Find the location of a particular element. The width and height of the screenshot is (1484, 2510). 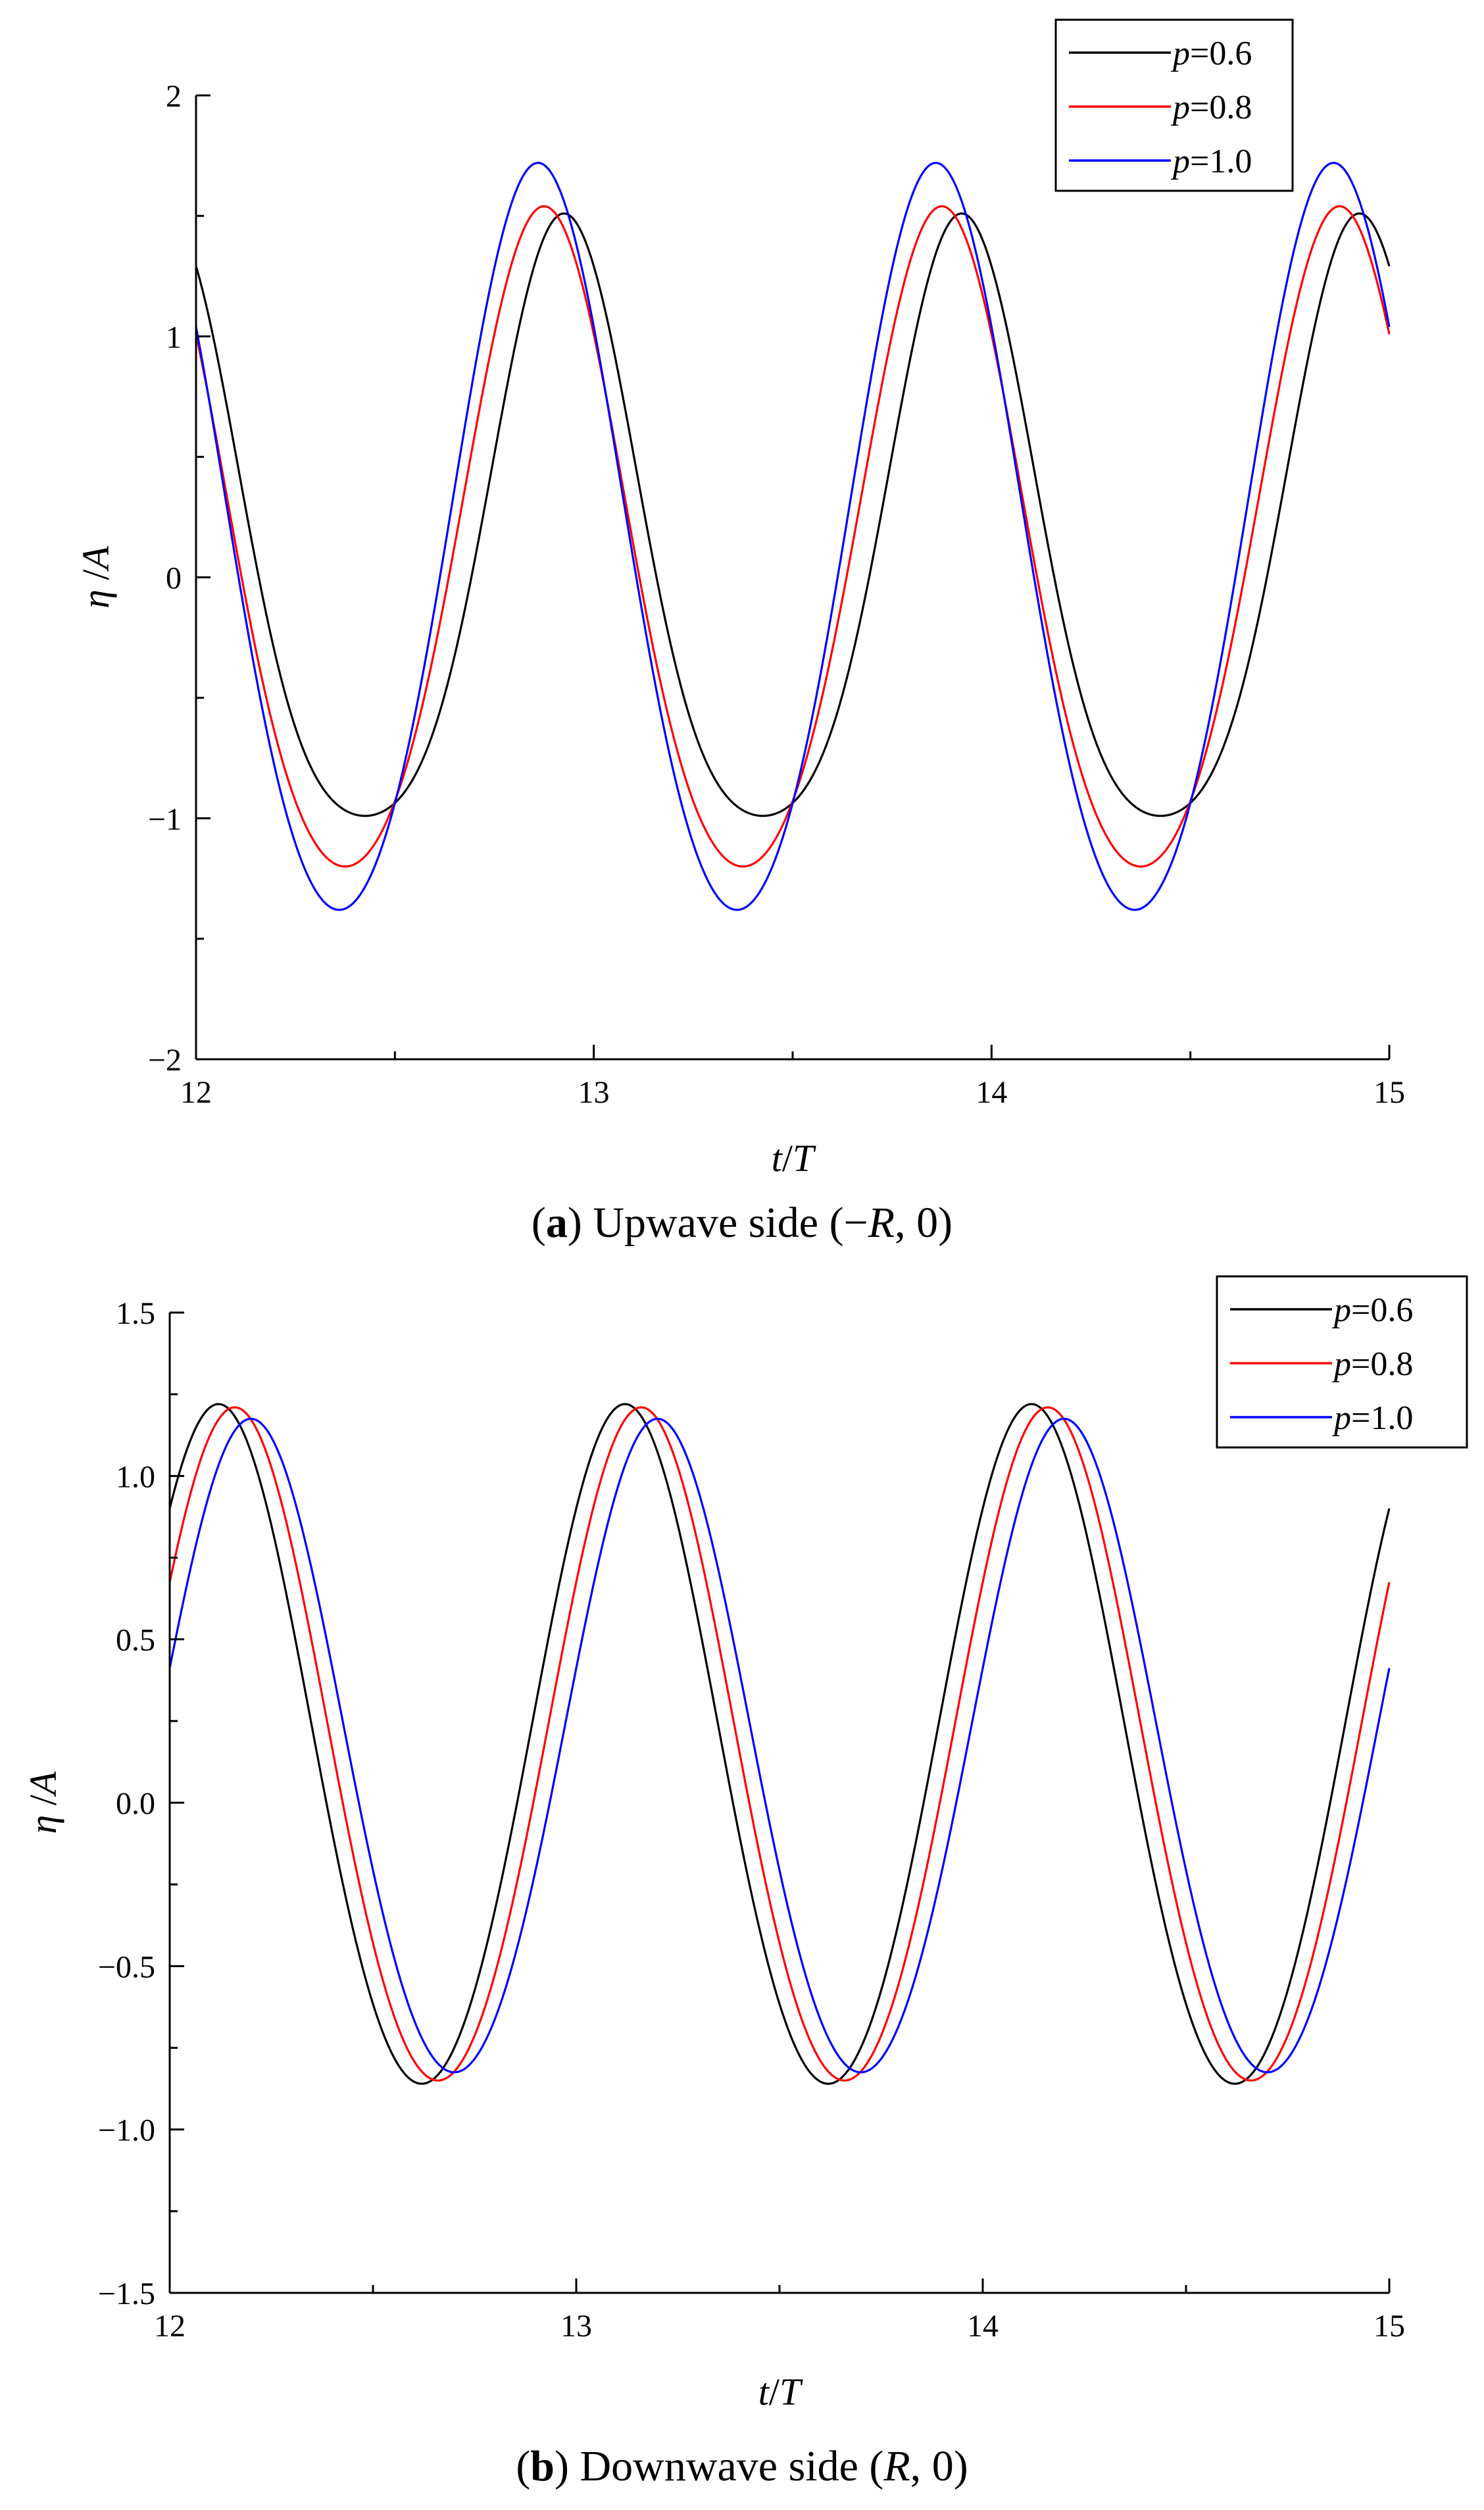

caption: (a) Upwave side (−R, 0) is located at coordinates (742, 1223).